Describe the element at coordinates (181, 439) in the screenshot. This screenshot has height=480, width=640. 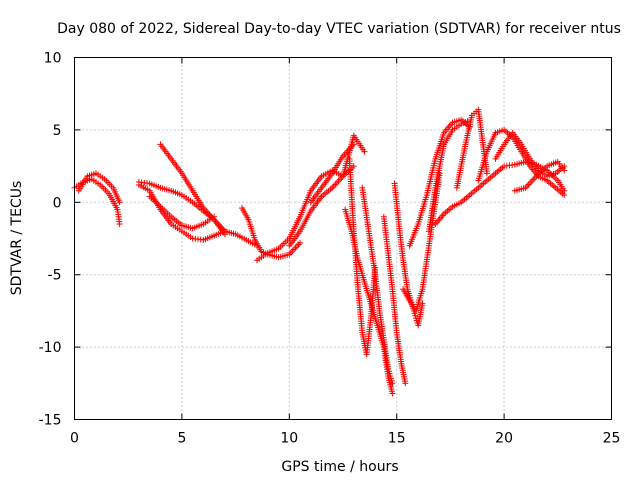
I see `x-tick-label: 5` at that location.